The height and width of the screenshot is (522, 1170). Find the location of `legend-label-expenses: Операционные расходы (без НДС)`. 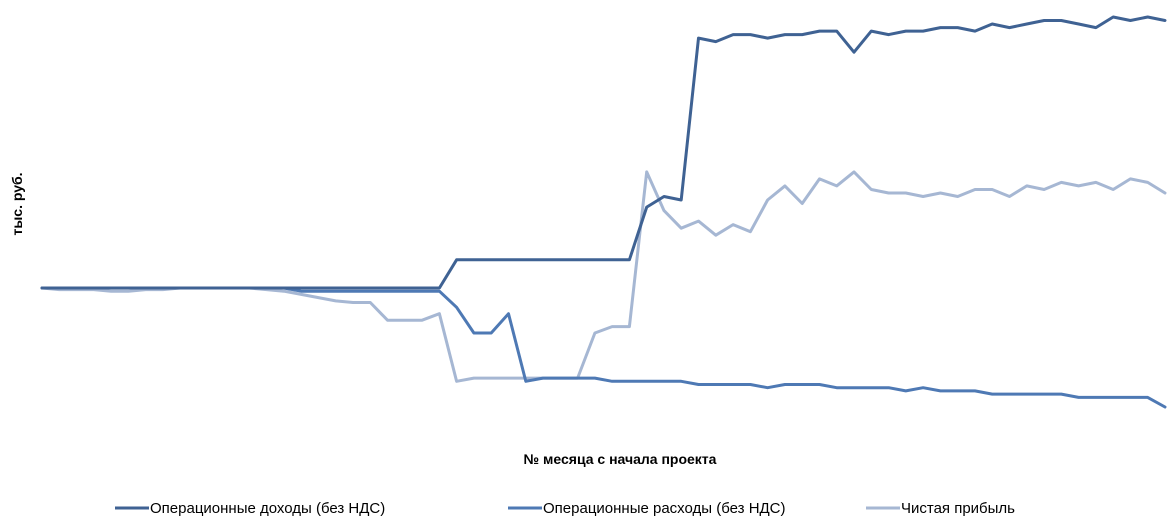

legend-label-expenses: Операционные расходы (без НДС) is located at coordinates (664, 508).